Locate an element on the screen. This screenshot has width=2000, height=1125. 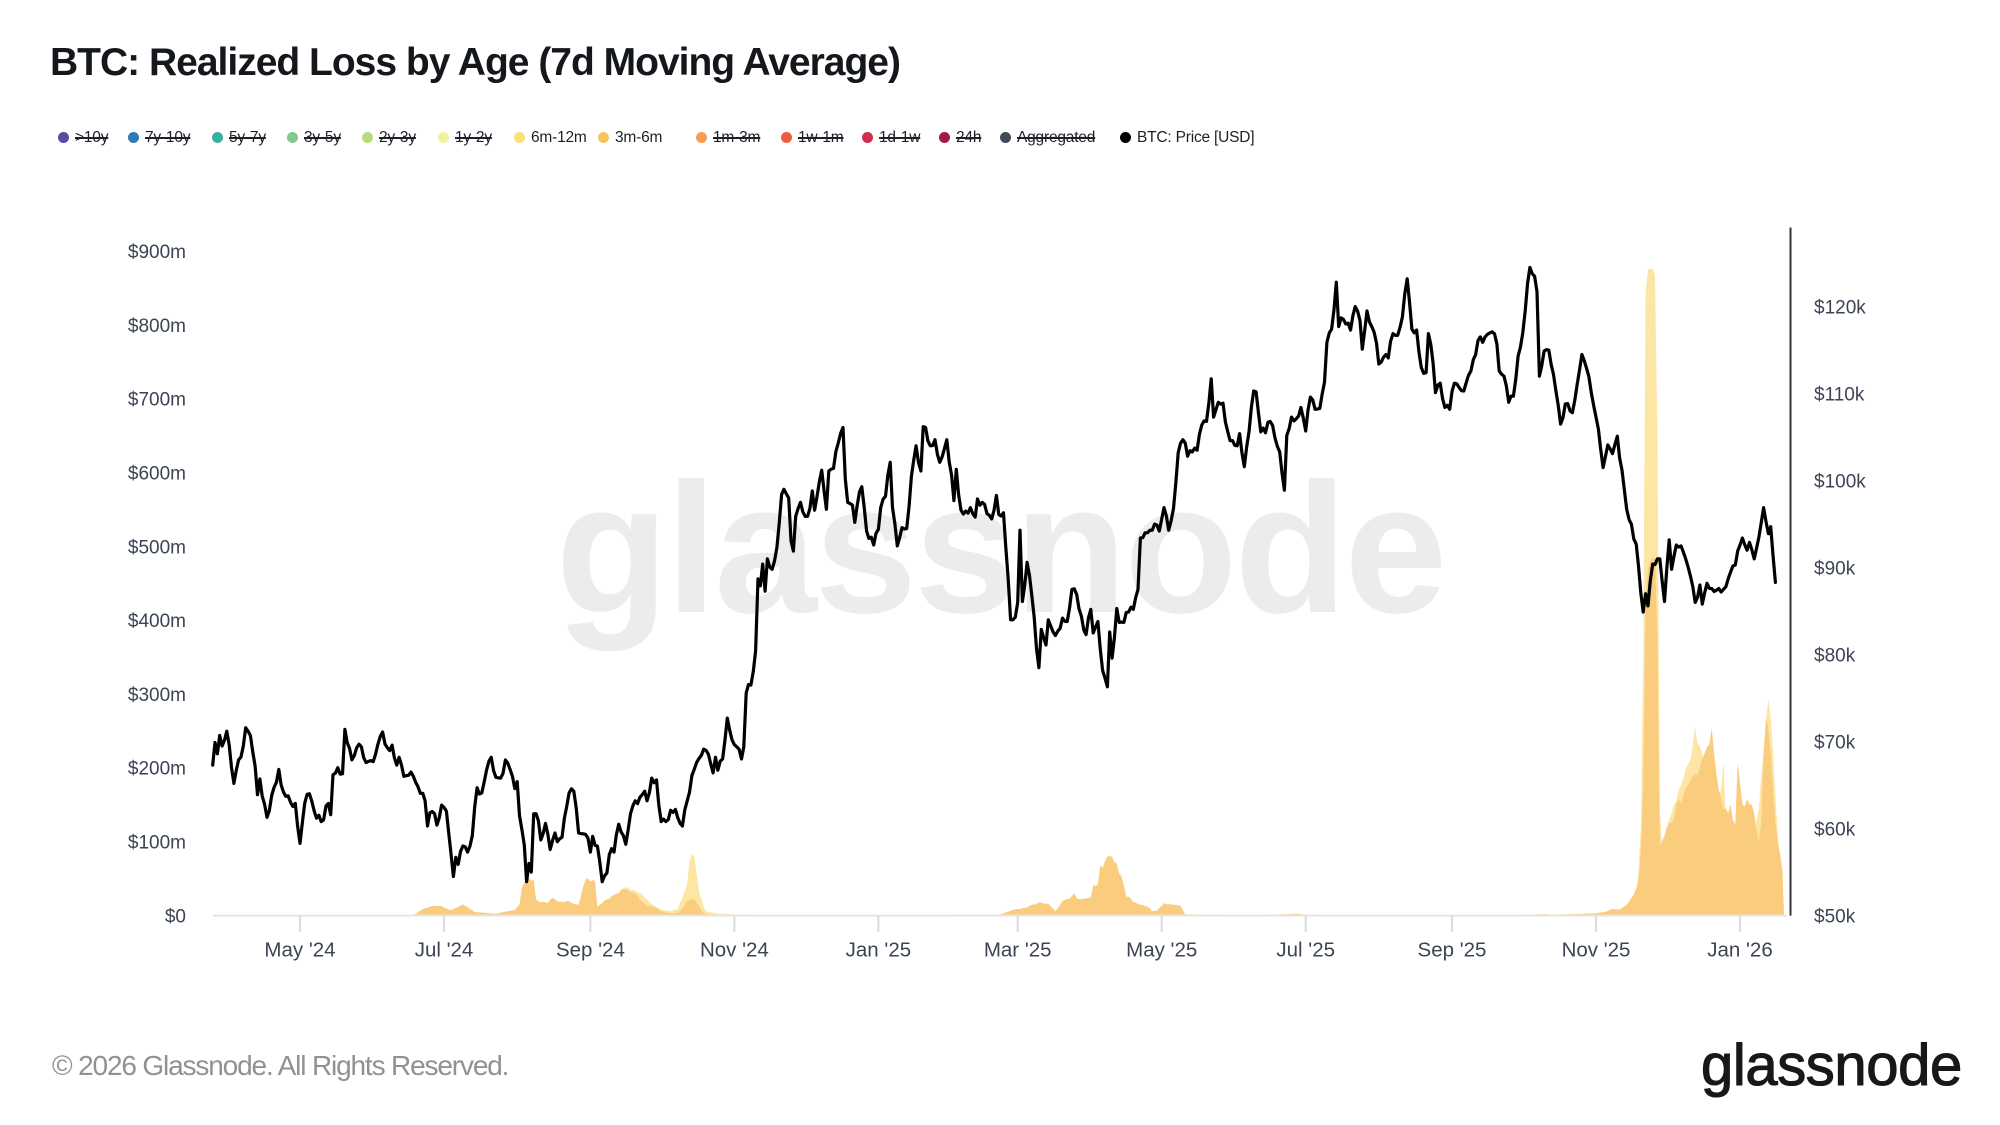
svg-text: $60k is located at coordinates (1835, 829).